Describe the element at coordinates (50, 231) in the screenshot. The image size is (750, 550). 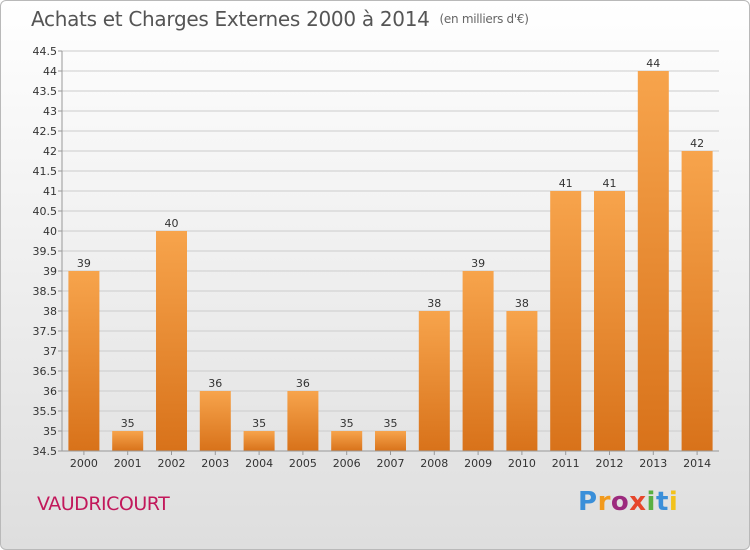
I see `y-tick-label: 40` at that location.